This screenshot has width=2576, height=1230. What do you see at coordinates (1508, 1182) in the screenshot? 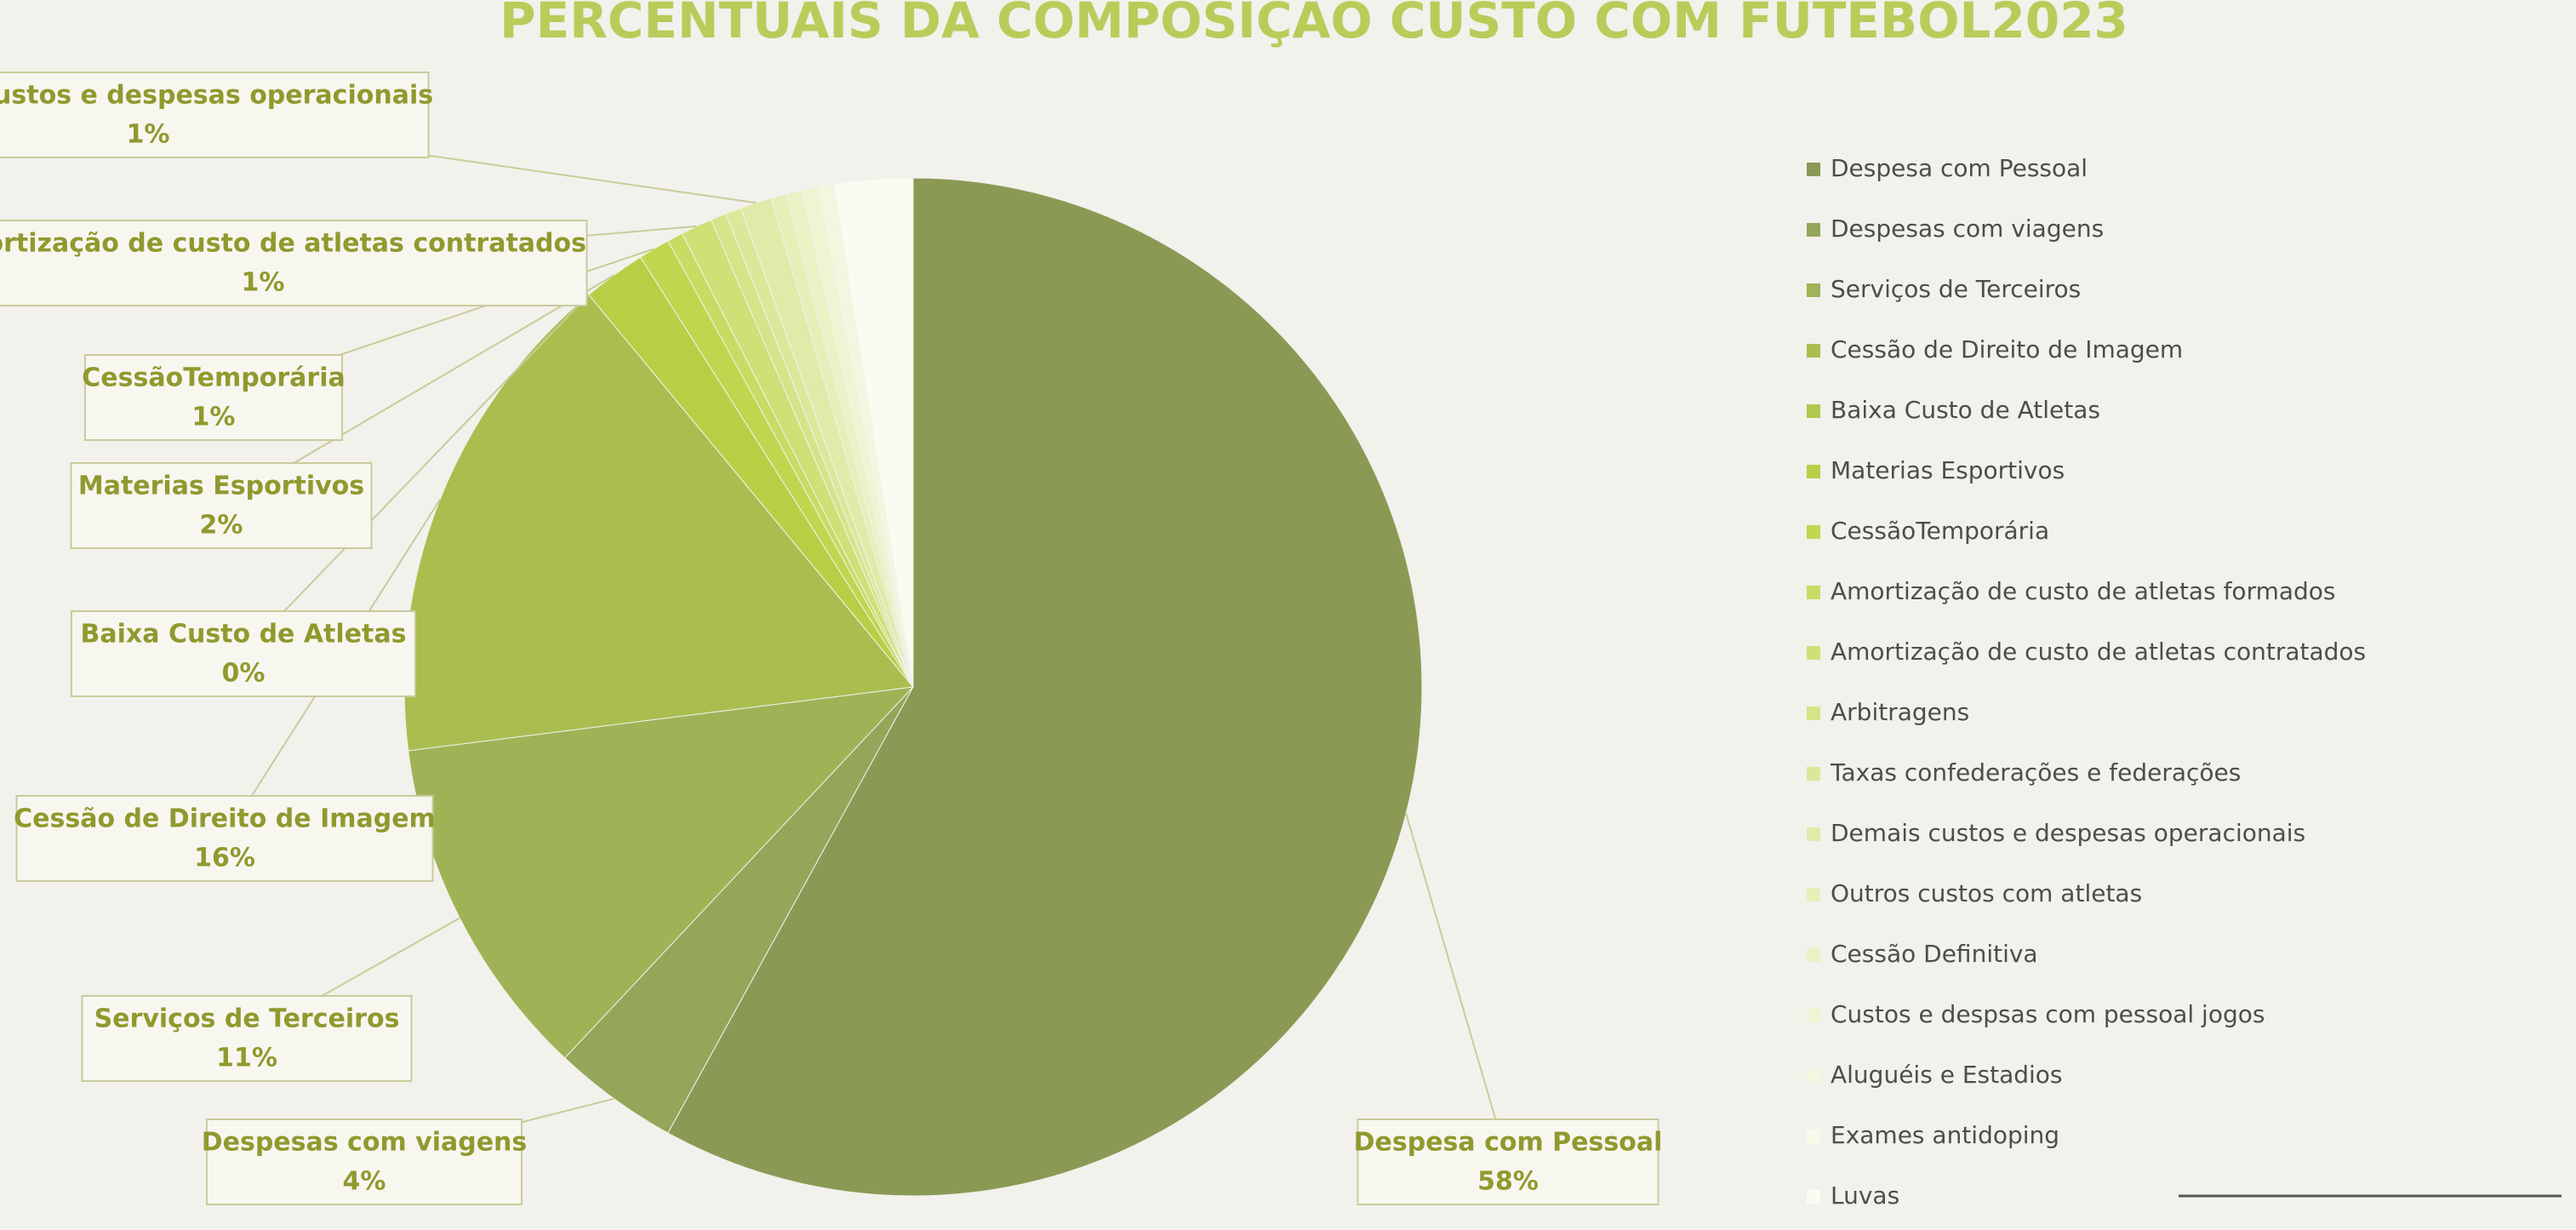
I see `data-label: 58%` at bounding box center [1508, 1182].